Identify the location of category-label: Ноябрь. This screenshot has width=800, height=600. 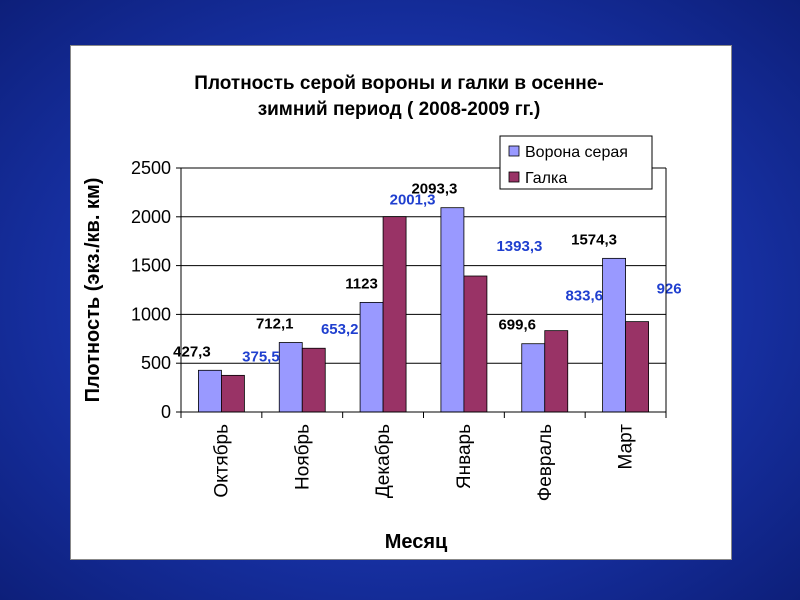
(302, 457).